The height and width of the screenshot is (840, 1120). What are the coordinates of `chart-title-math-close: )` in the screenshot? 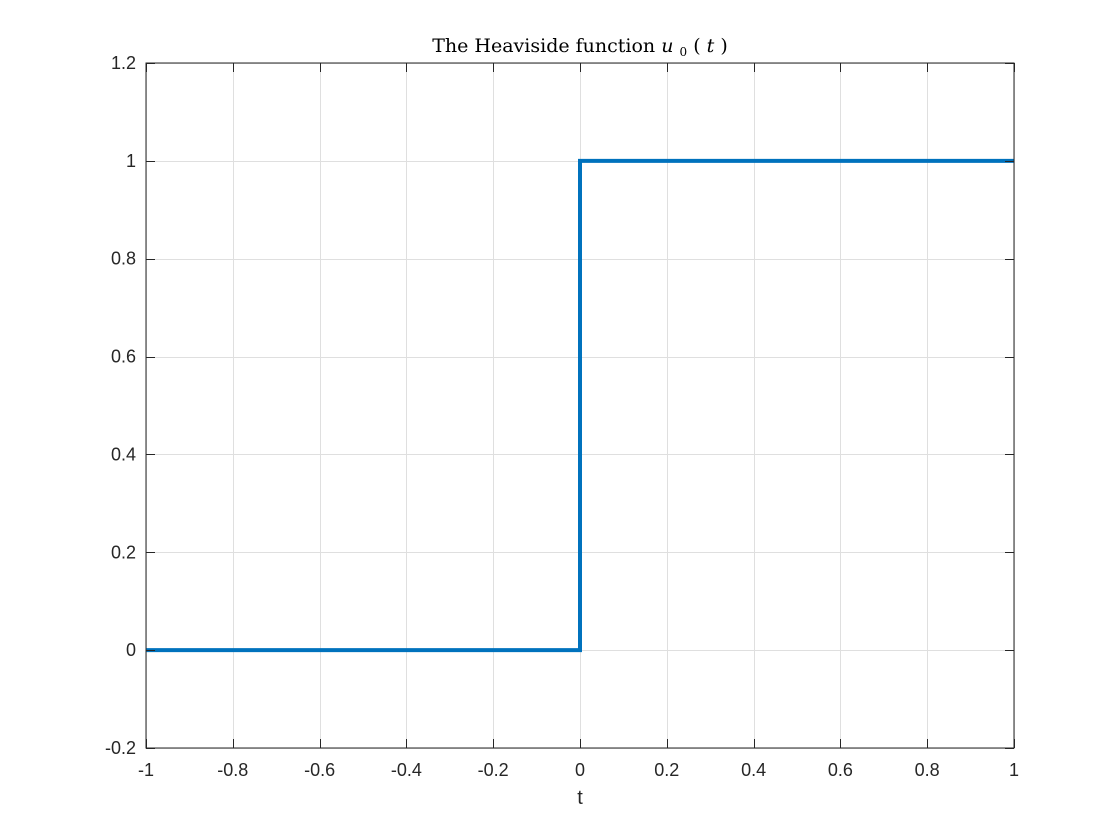 It's located at (723, 46).